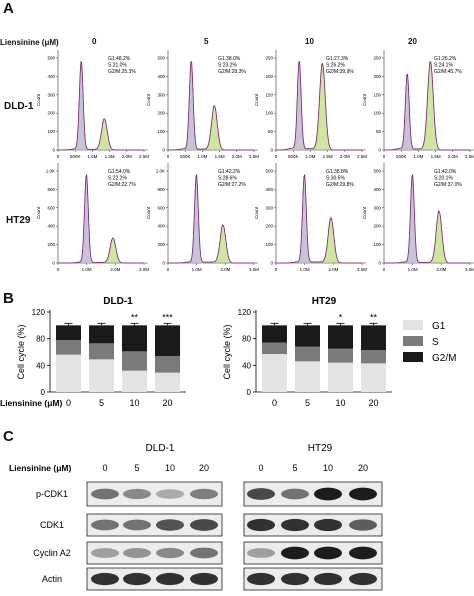  What do you see at coordinates (320, 448) in the screenshot?
I see `wb-cell-line-ht29: HT29` at bounding box center [320, 448].